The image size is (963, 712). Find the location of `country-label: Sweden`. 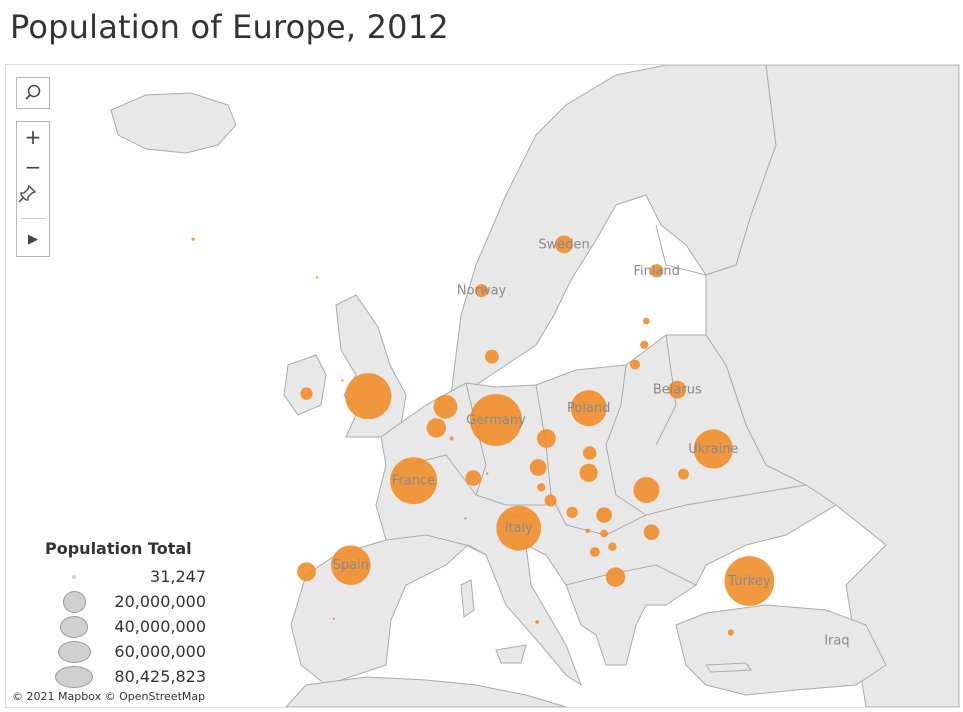

country-label: Sweden is located at coordinates (563, 244).